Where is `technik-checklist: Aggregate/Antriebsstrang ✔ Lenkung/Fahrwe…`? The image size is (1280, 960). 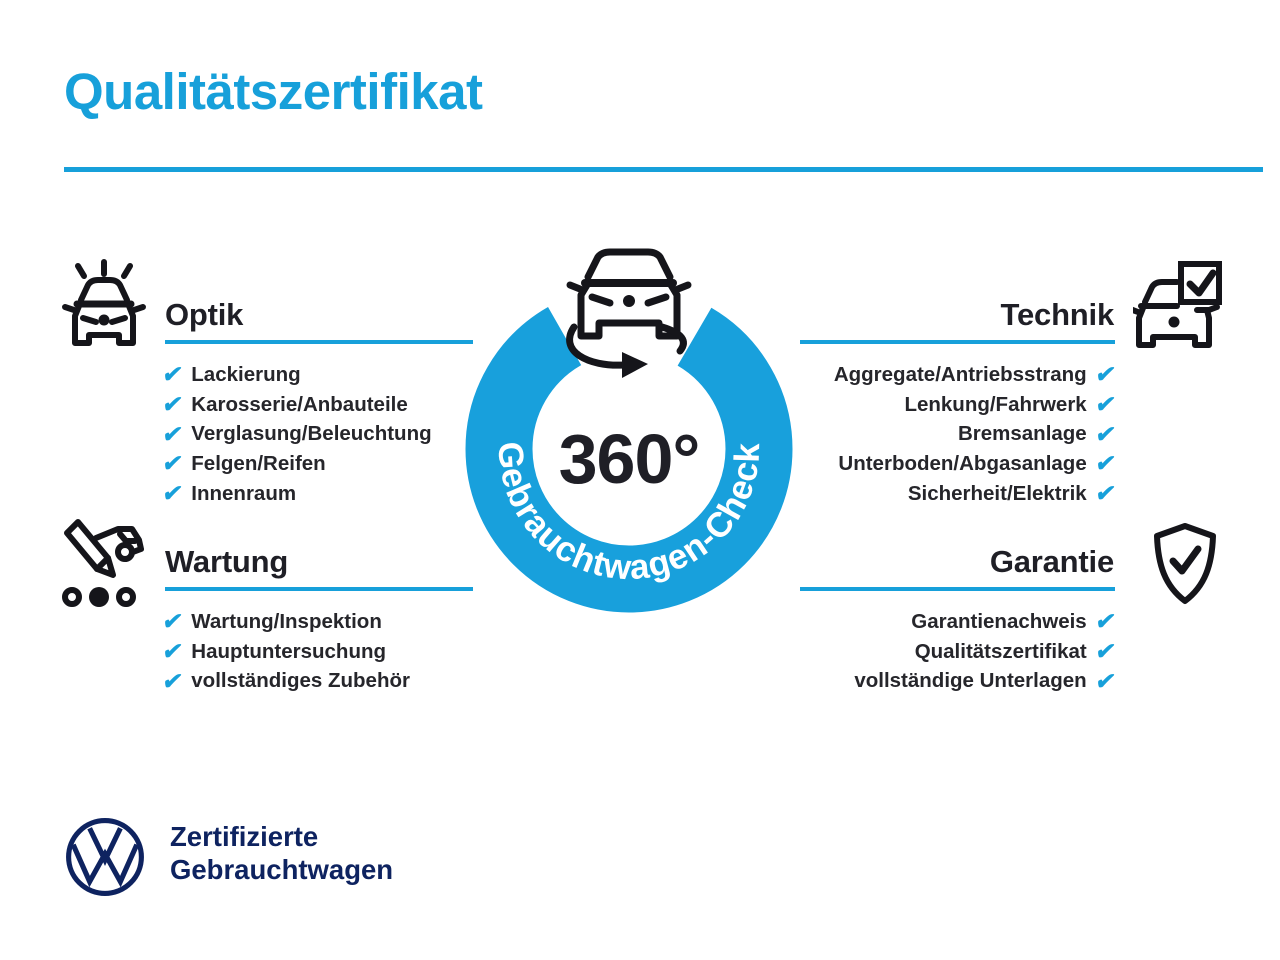
technik-checklist: Aggregate/Antriebsstrang ✔ Lenkung/Fahrwe… is located at coordinates (959, 434).